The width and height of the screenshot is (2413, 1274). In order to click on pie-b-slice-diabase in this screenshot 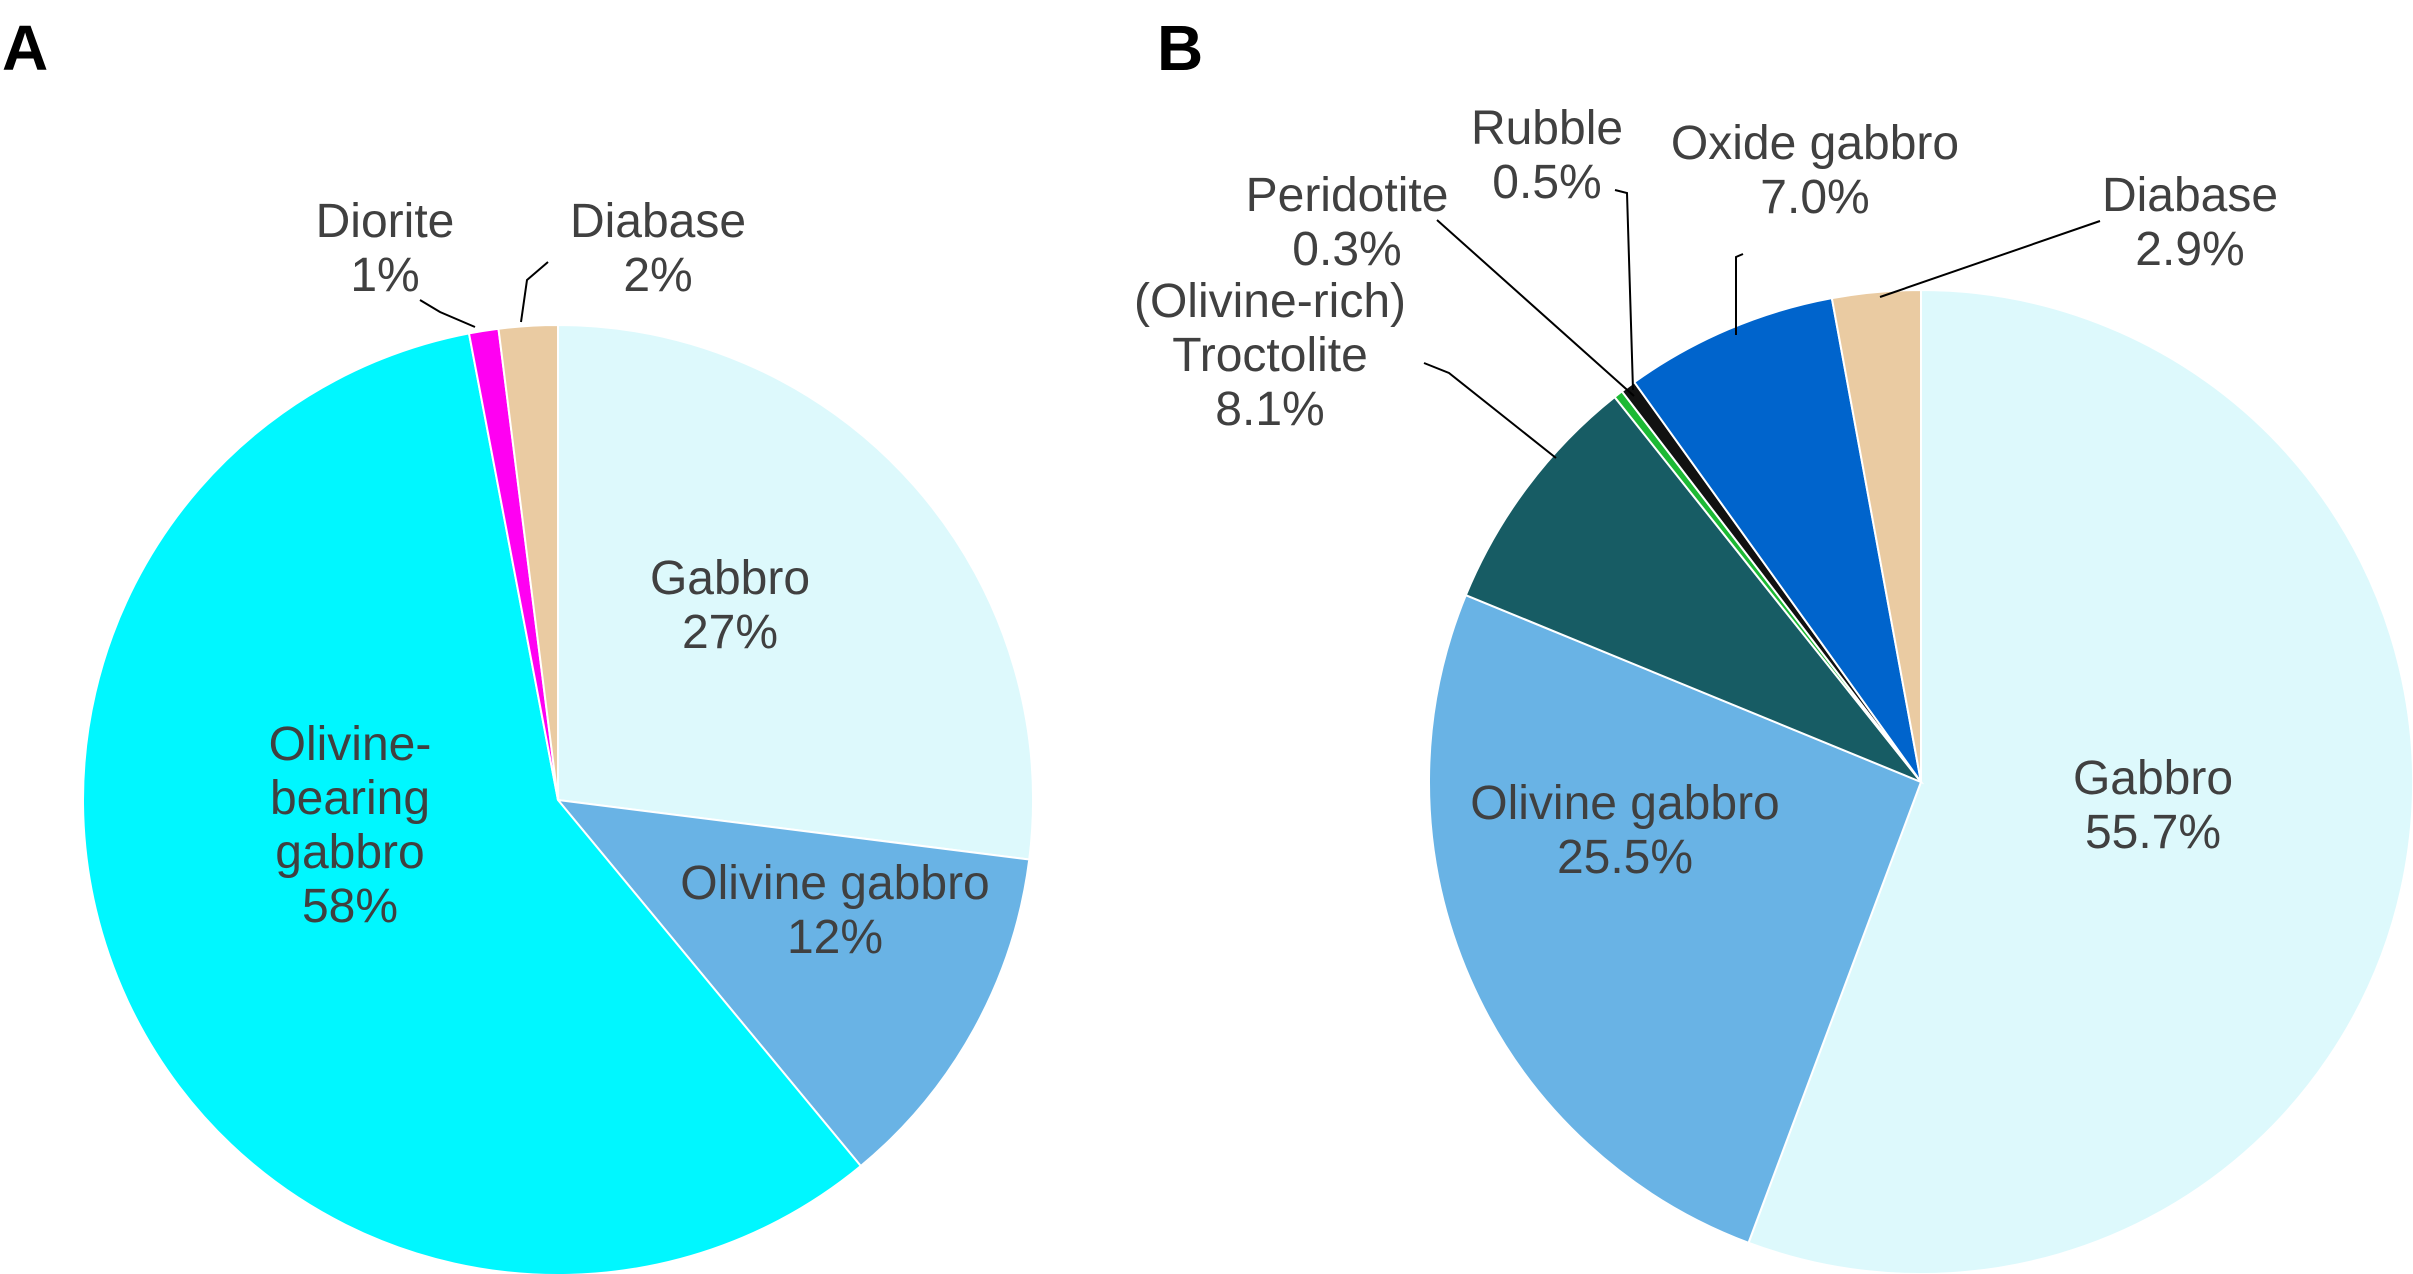, I will do `click(1876, 535)`.